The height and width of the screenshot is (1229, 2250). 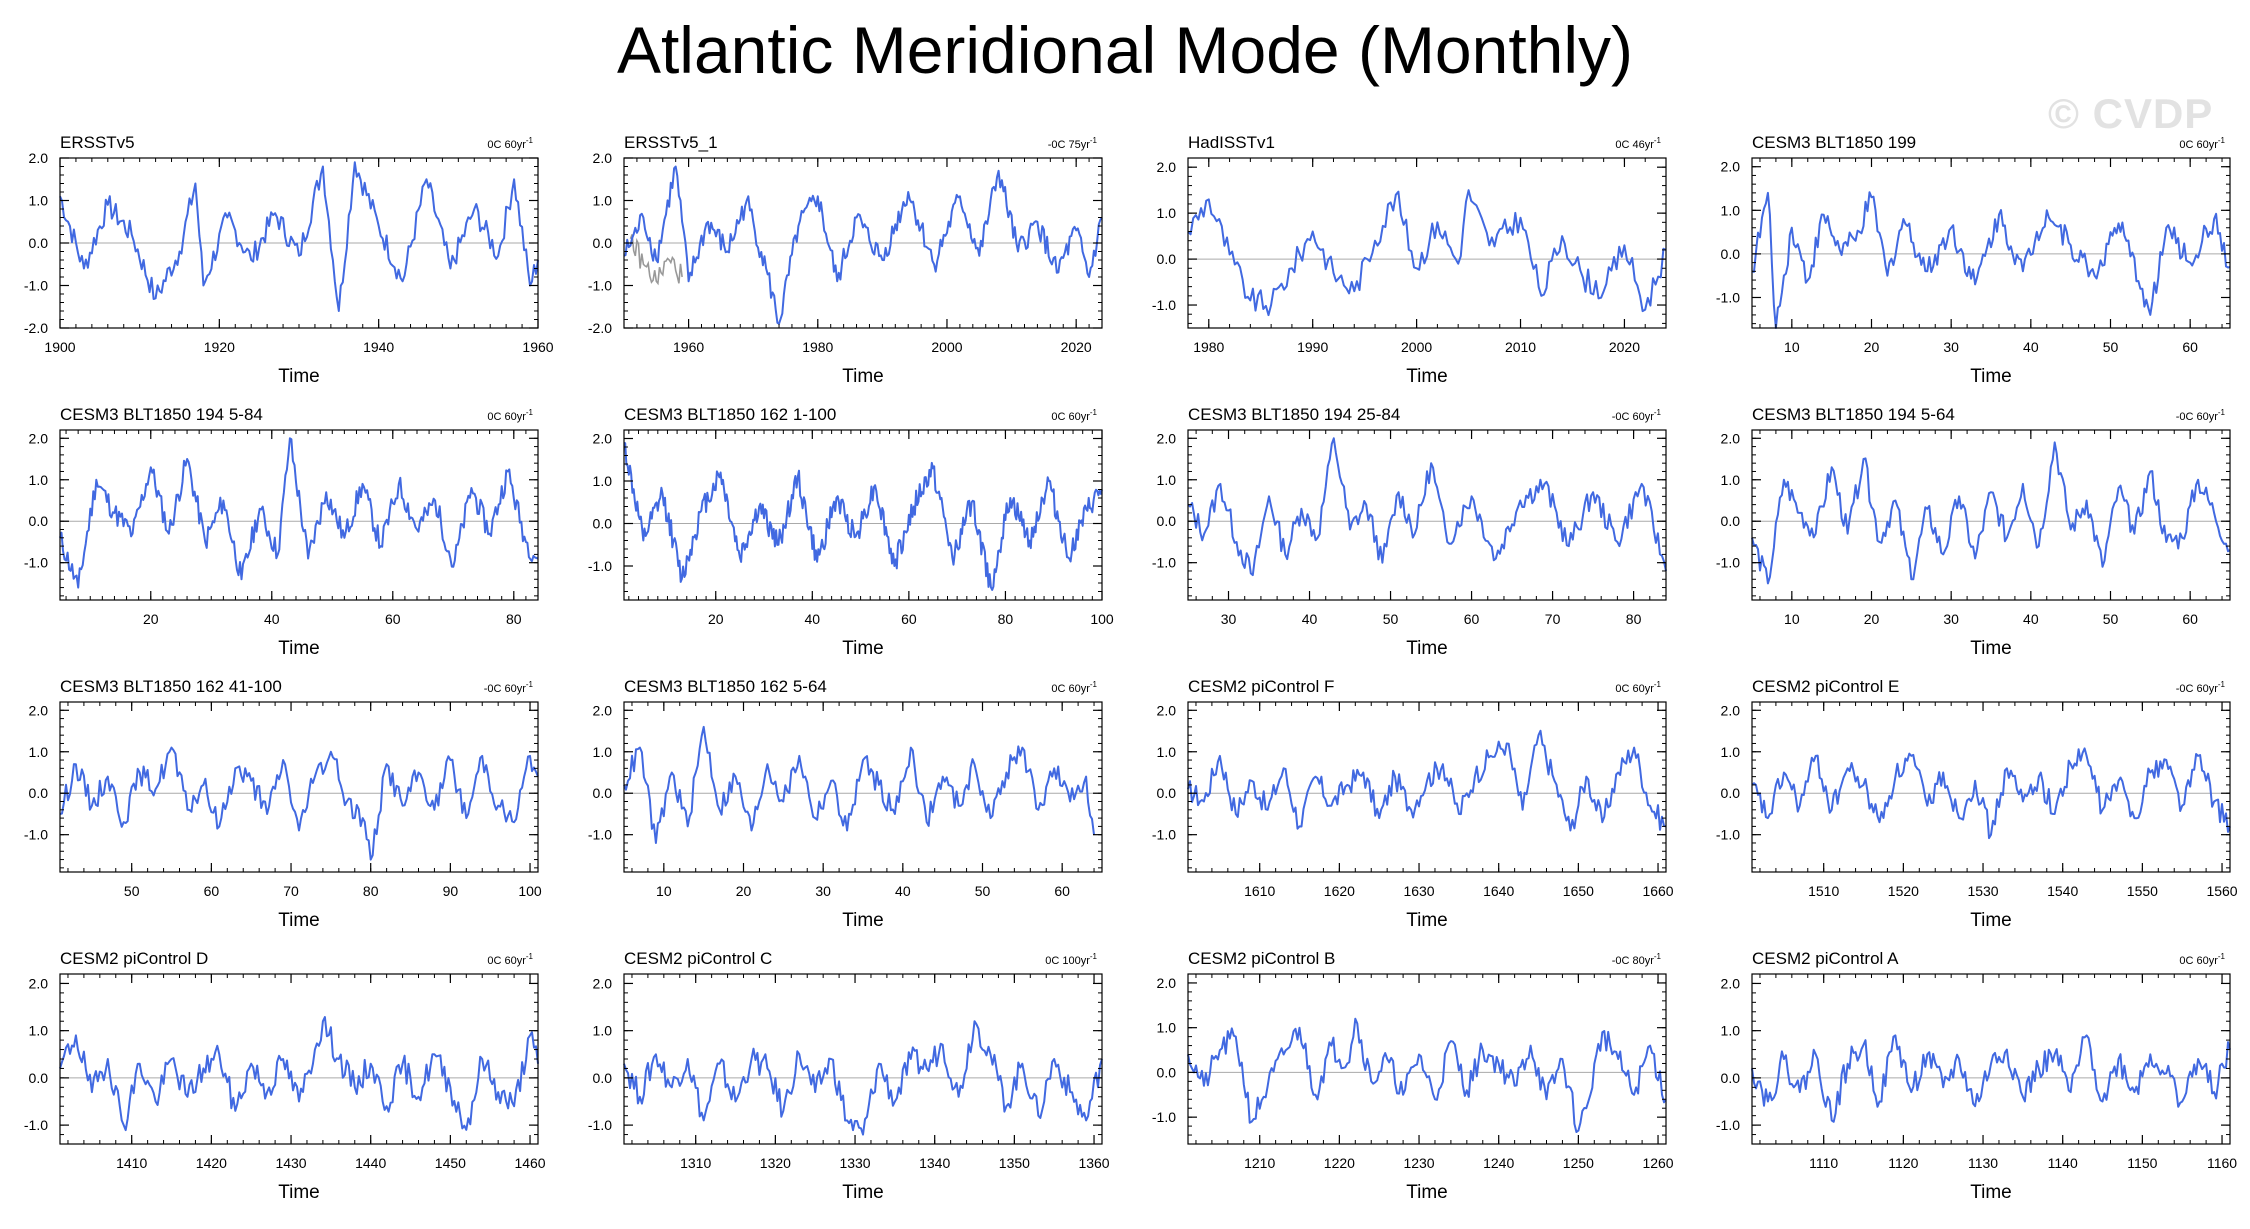 What do you see at coordinates (698, 958) in the screenshot?
I see `panel-title: CESM2 piControl C` at bounding box center [698, 958].